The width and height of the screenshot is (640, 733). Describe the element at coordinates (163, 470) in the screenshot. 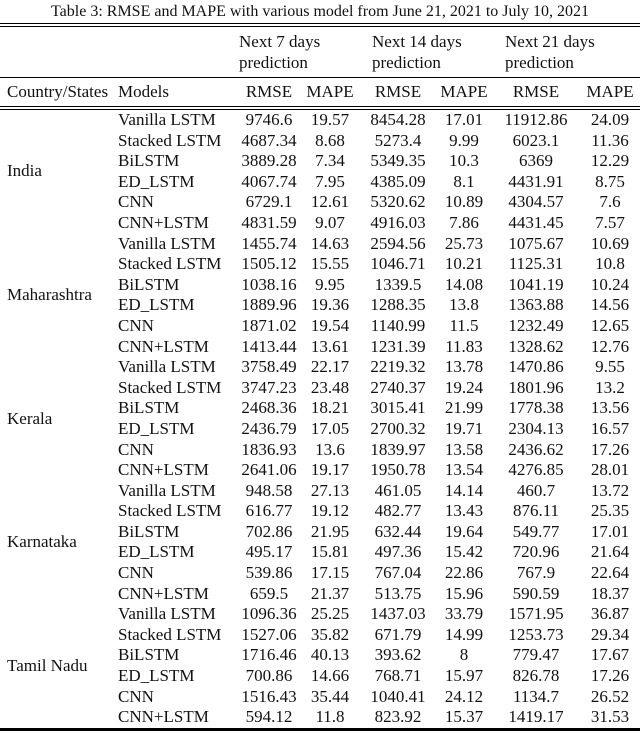

I see `model-cell: CNN+LSTM` at that location.